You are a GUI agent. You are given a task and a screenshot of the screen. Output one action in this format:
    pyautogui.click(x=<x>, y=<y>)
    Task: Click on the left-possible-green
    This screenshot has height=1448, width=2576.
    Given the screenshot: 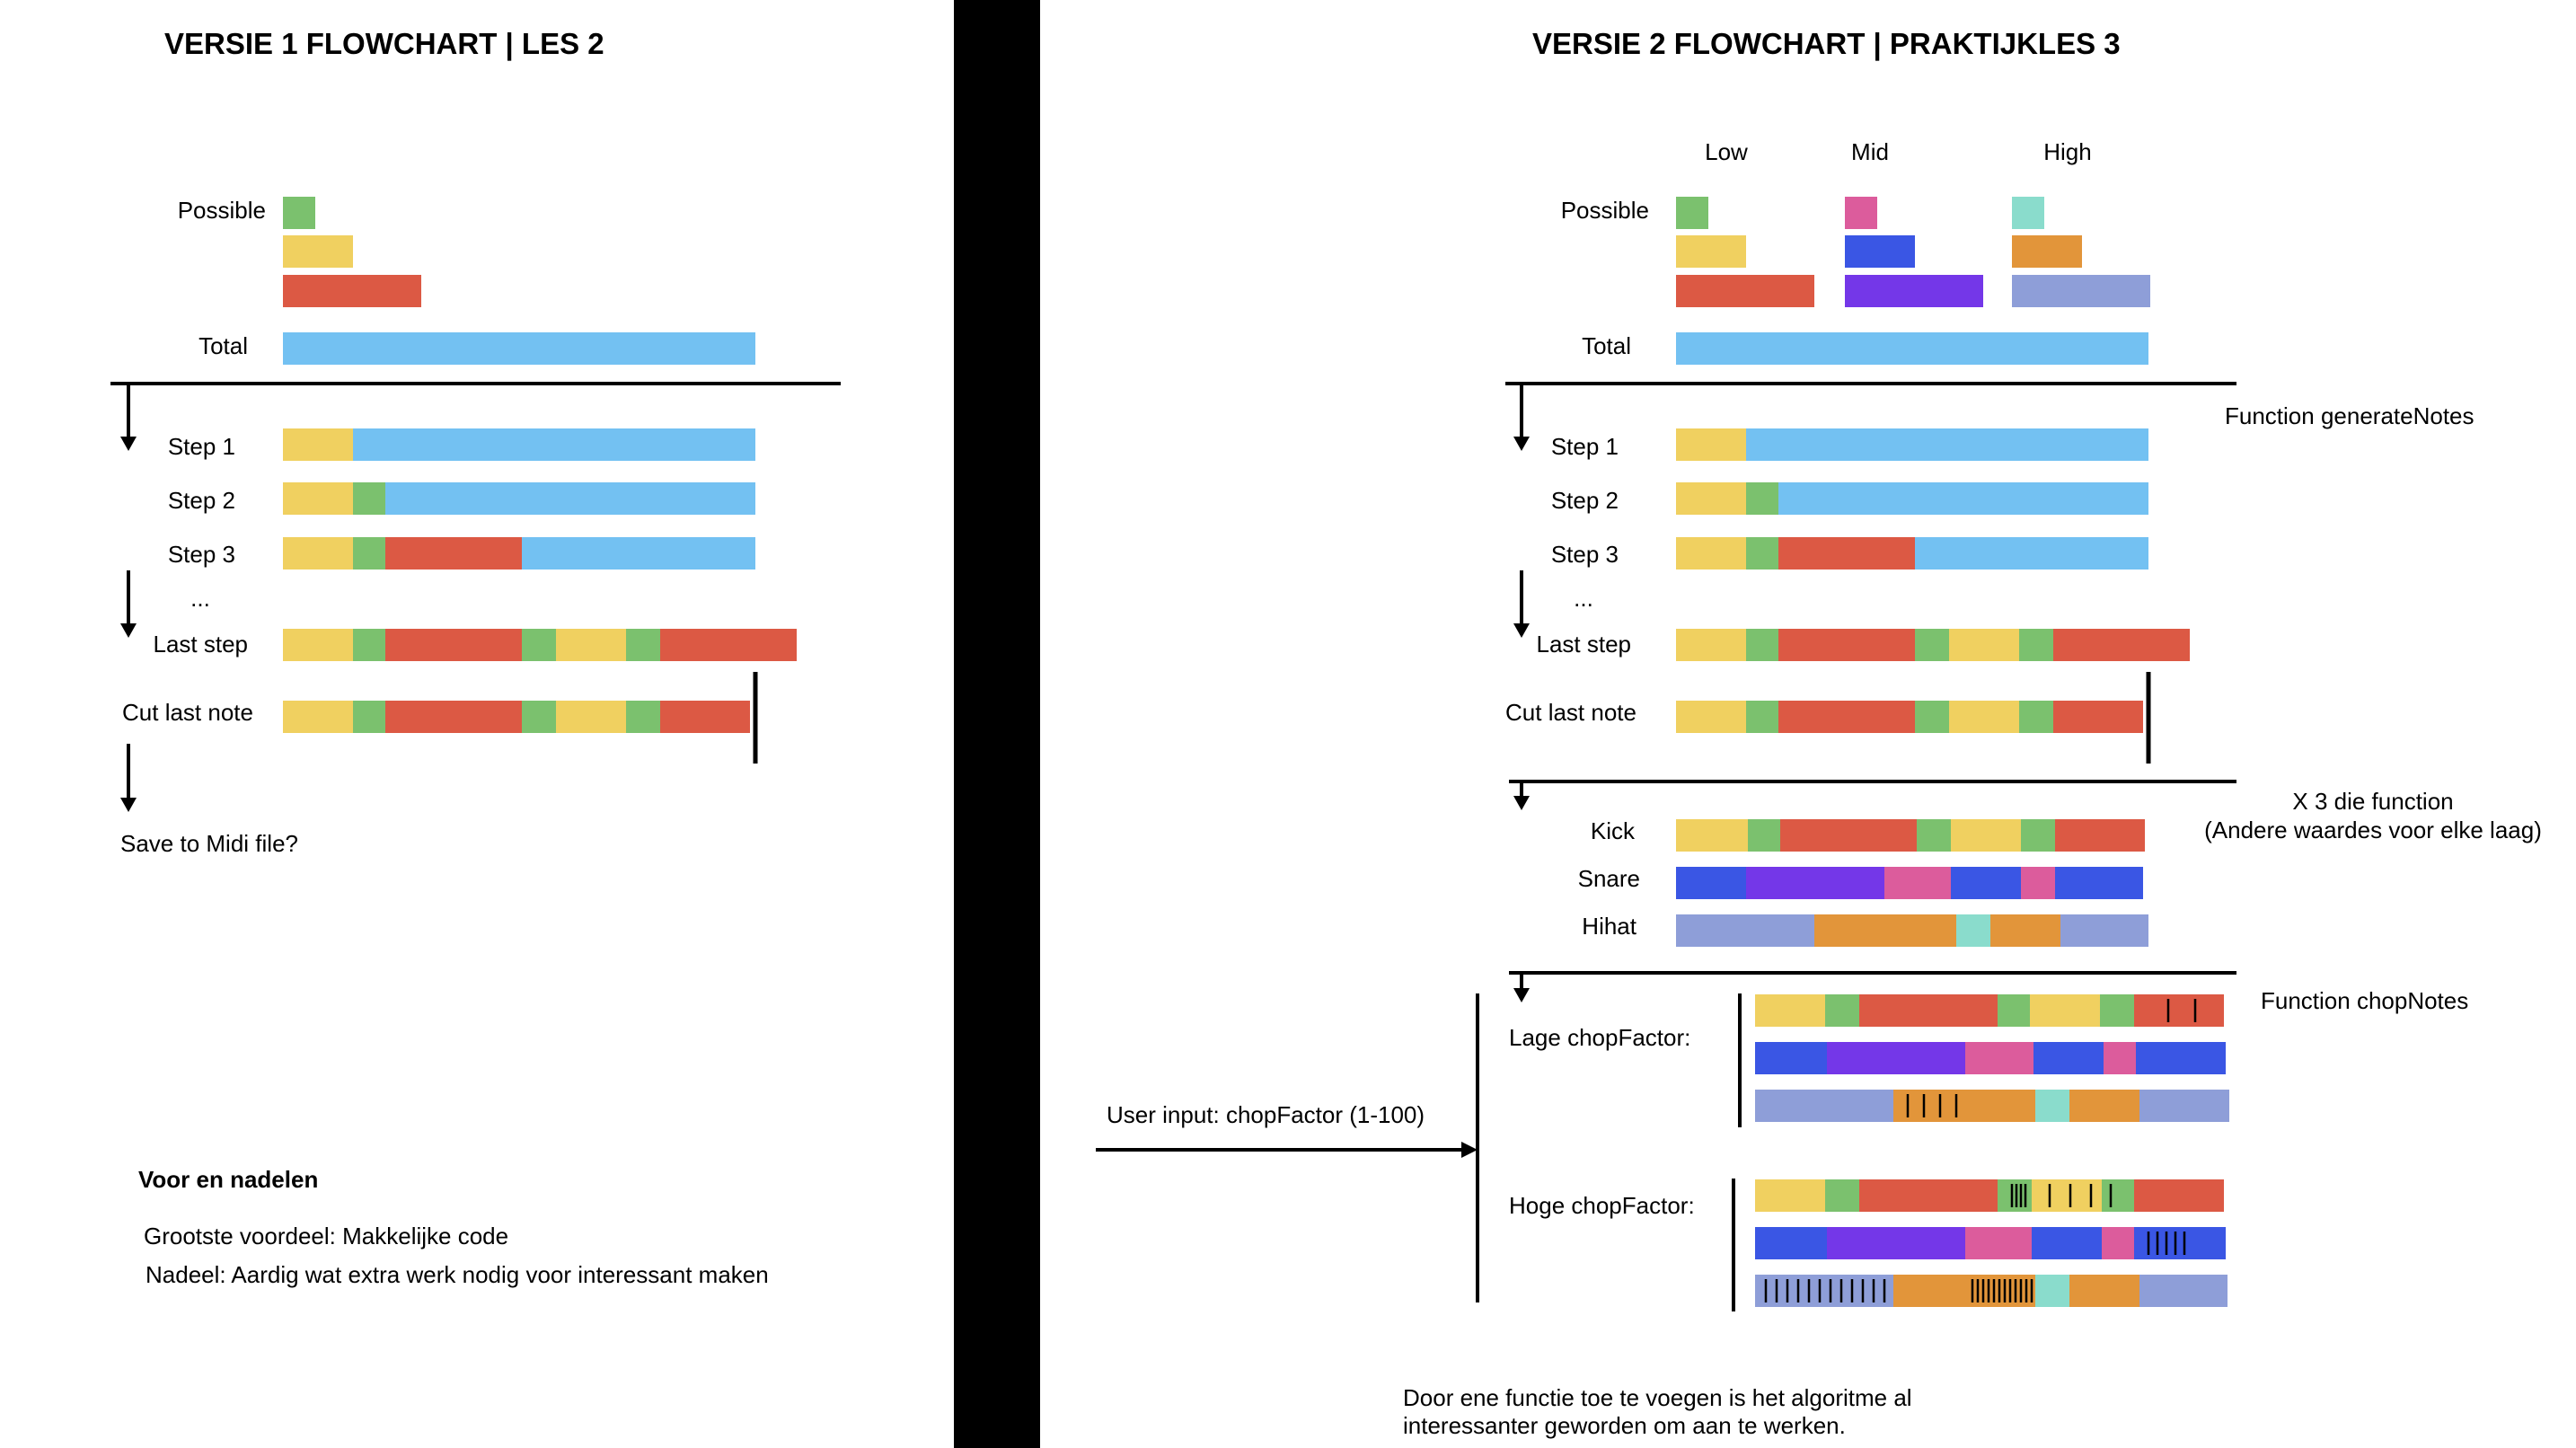 What is the action you would take?
    pyautogui.click(x=299, y=213)
    